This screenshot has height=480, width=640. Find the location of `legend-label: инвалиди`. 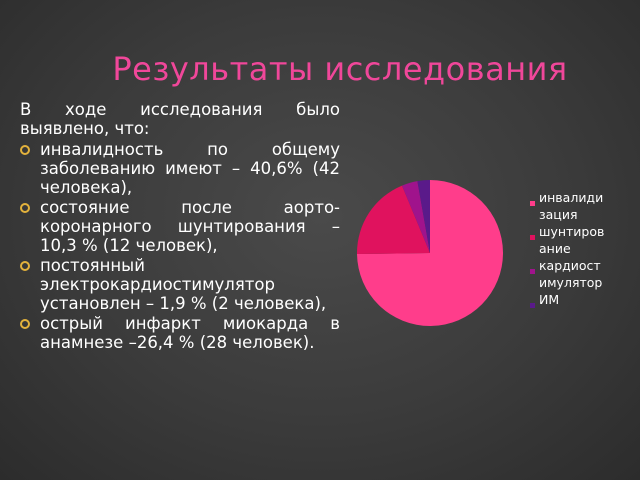

legend-label: инвалиди is located at coordinates (571, 197).